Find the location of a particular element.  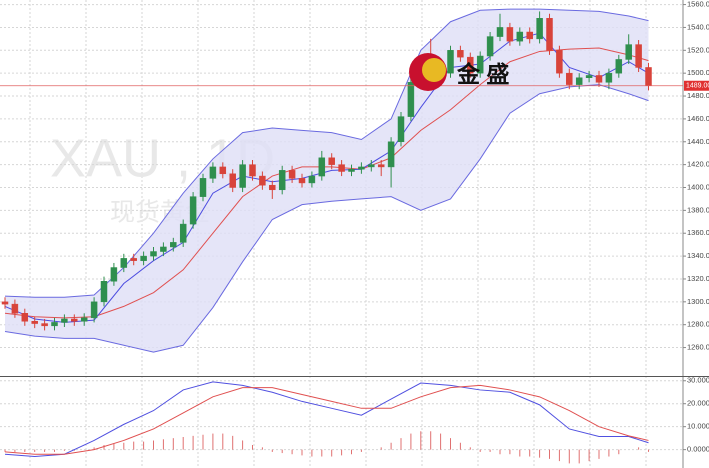

y-tick-label: 1500.00 is located at coordinates (698, 72).